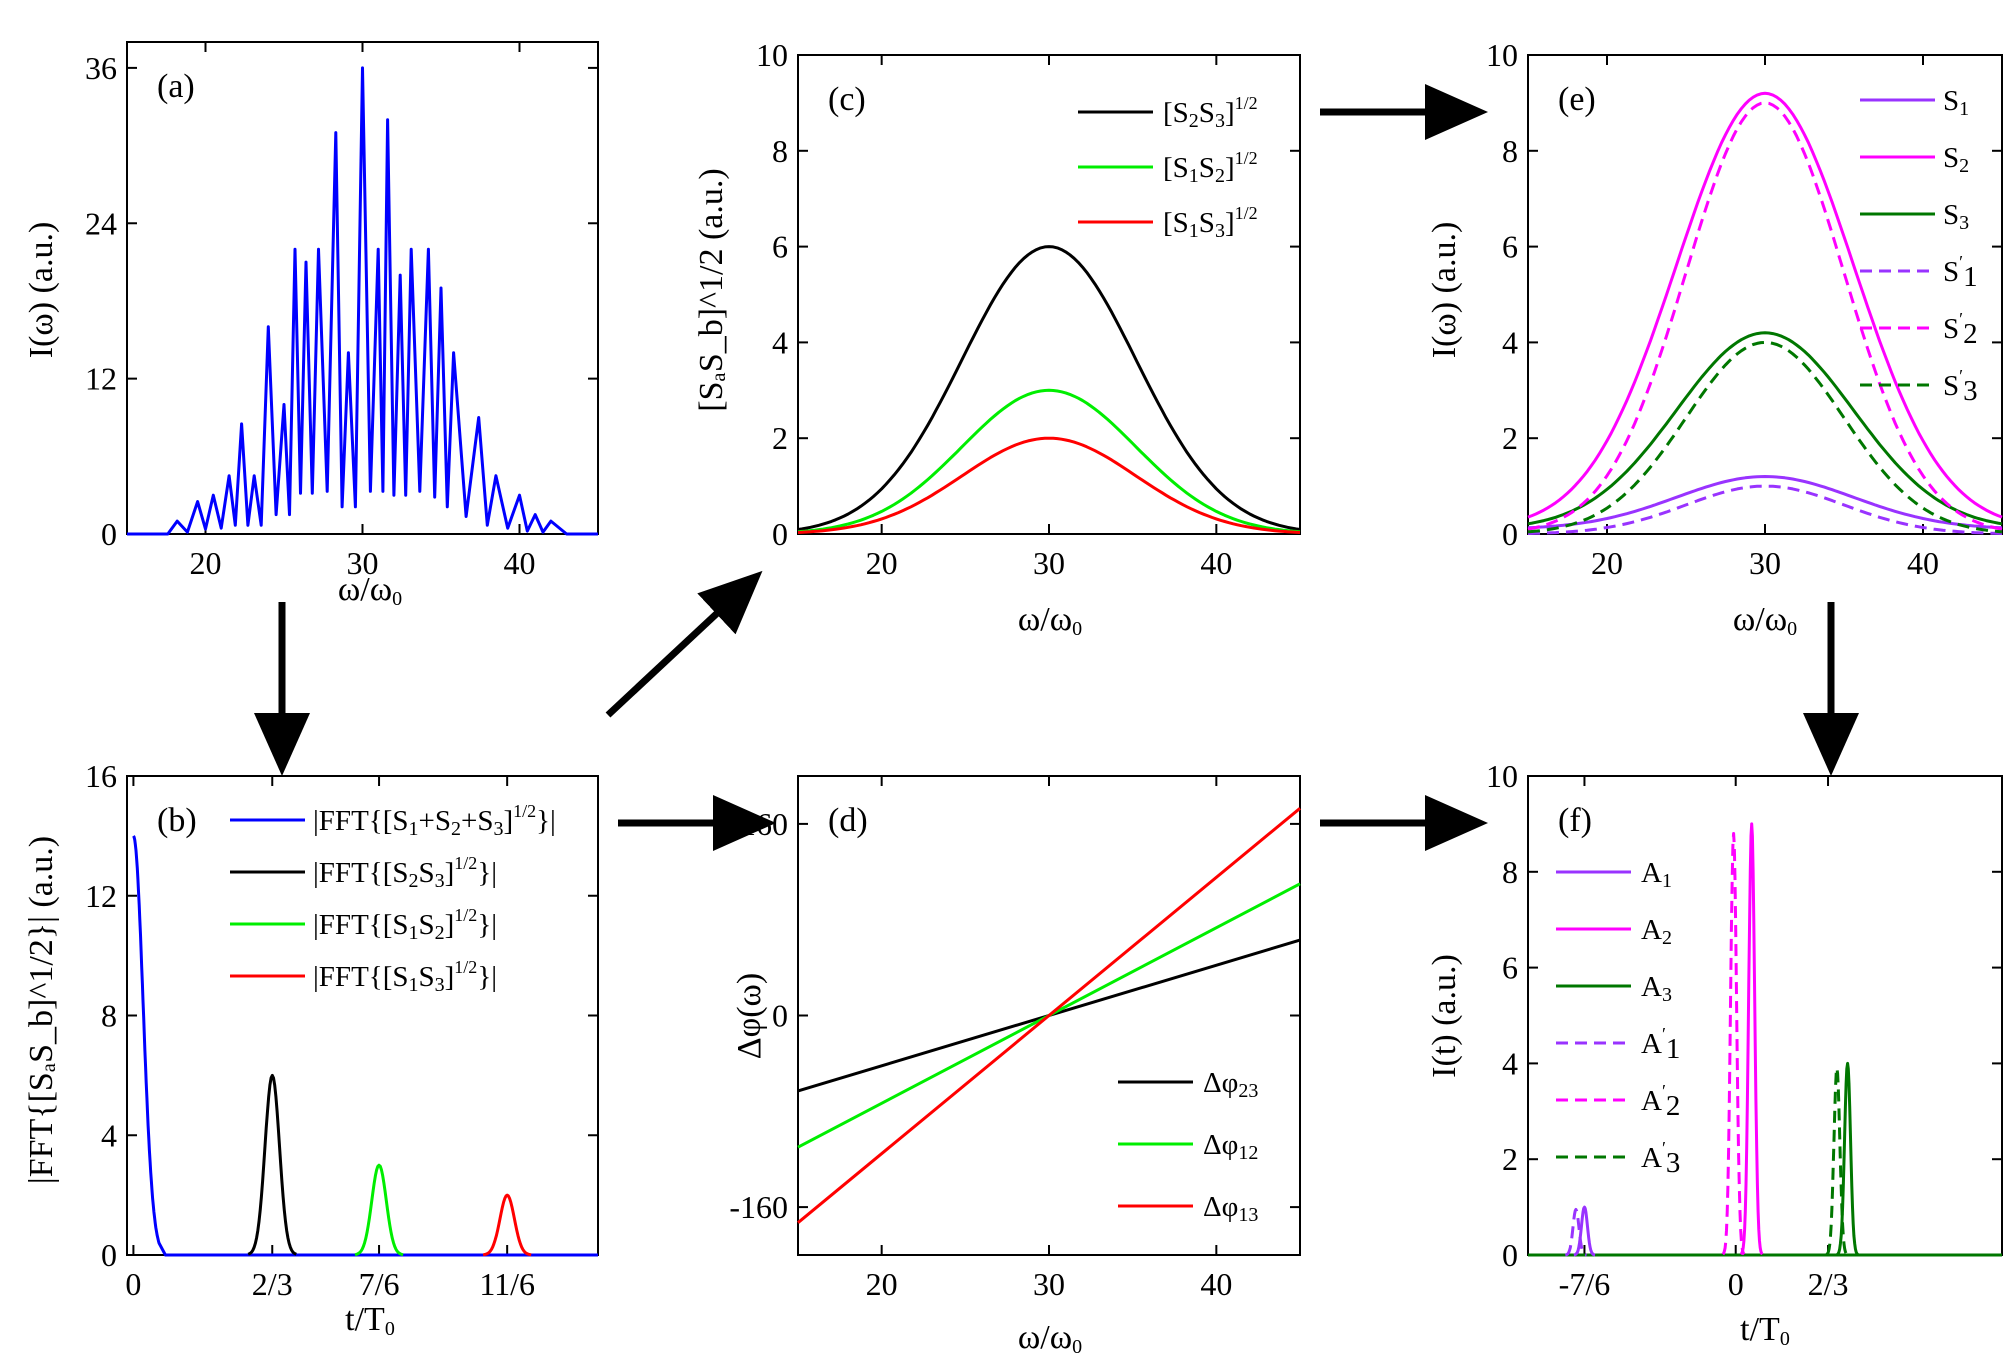  What do you see at coordinates (1656, 874) in the screenshot?
I see `legend-label-f-0: A1` at bounding box center [1656, 874].